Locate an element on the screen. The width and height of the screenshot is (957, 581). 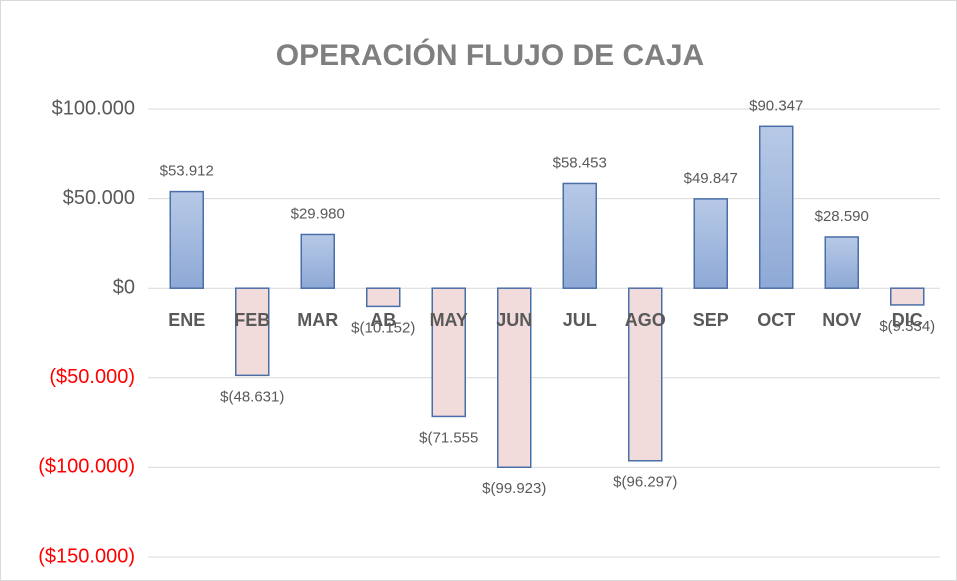
y-tick-label: ($100.000) is located at coordinates (86, 467).